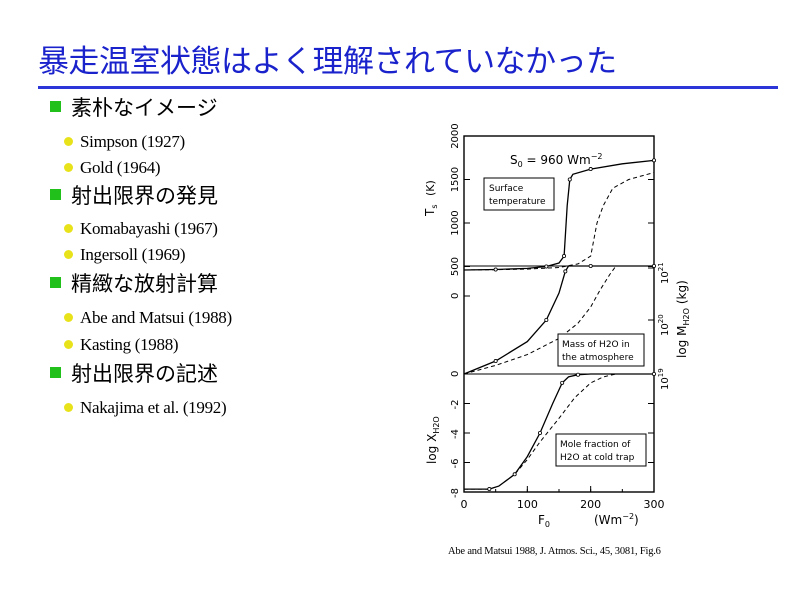  I want to click on mole-fraction-box-line2: H2O at cold trap, so click(597, 458).